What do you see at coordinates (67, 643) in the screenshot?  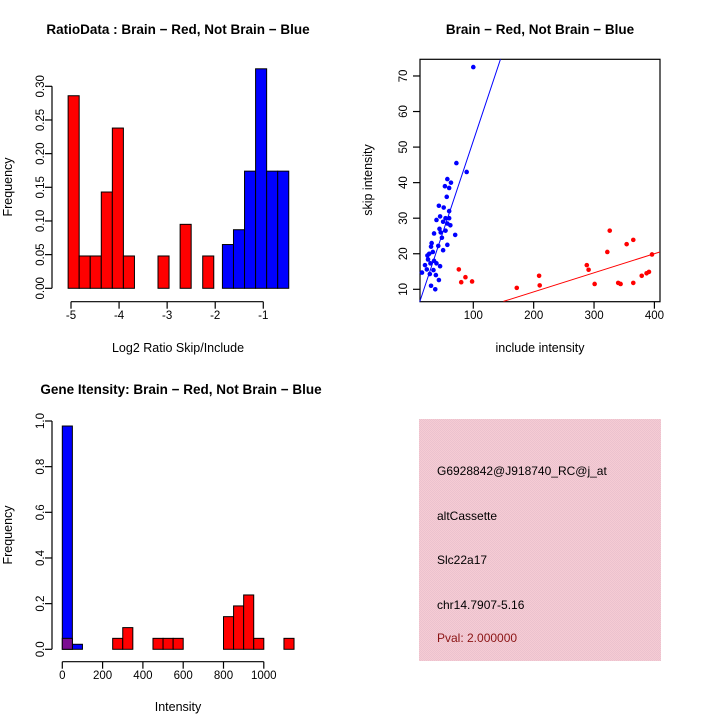 I see `bars-overlap` at bounding box center [67, 643].